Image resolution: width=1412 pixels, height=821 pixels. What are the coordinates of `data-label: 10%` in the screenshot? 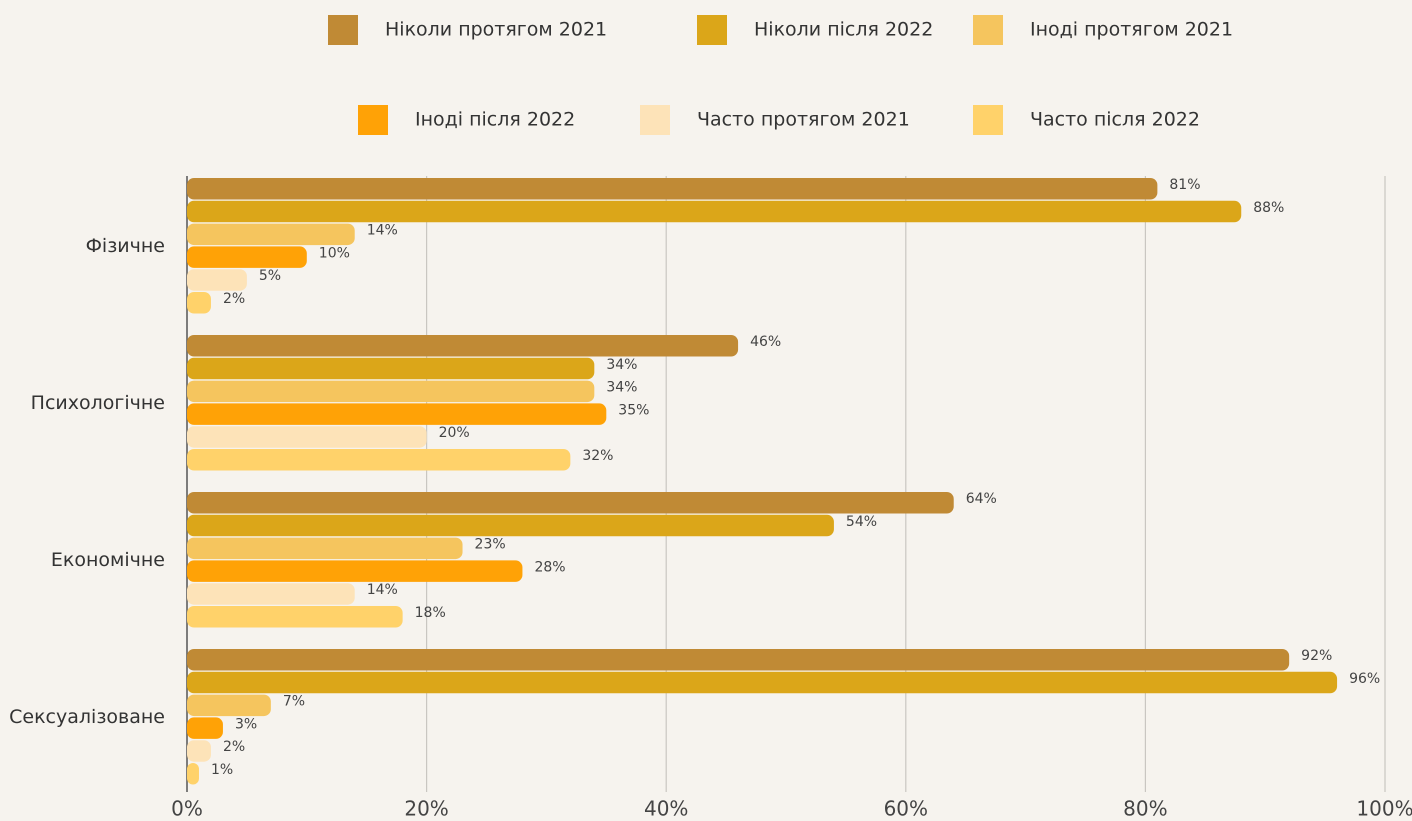 It's located at (334, 253).